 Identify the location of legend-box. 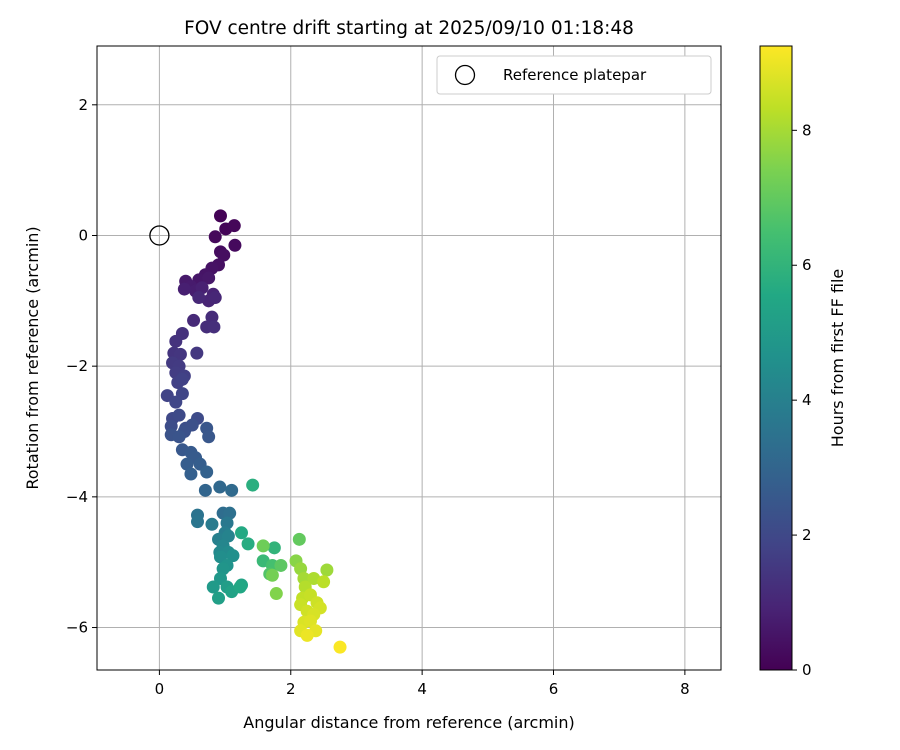
(574, 75).